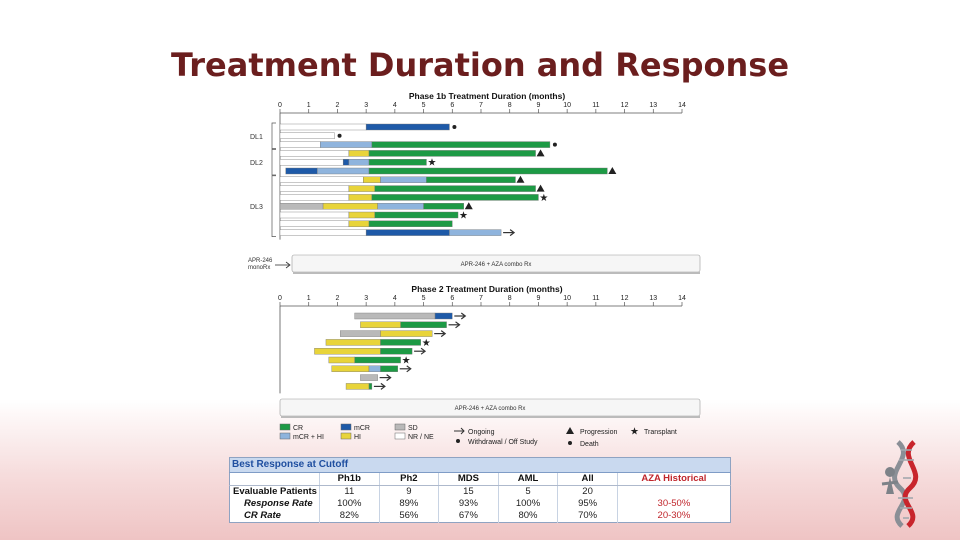 Image resolution: width=960 pixels, height=540 pixels. What do you see at coordinates (274, 479) in the screenshot?
I see `table-header-cell` at bounding box center [274, 479].